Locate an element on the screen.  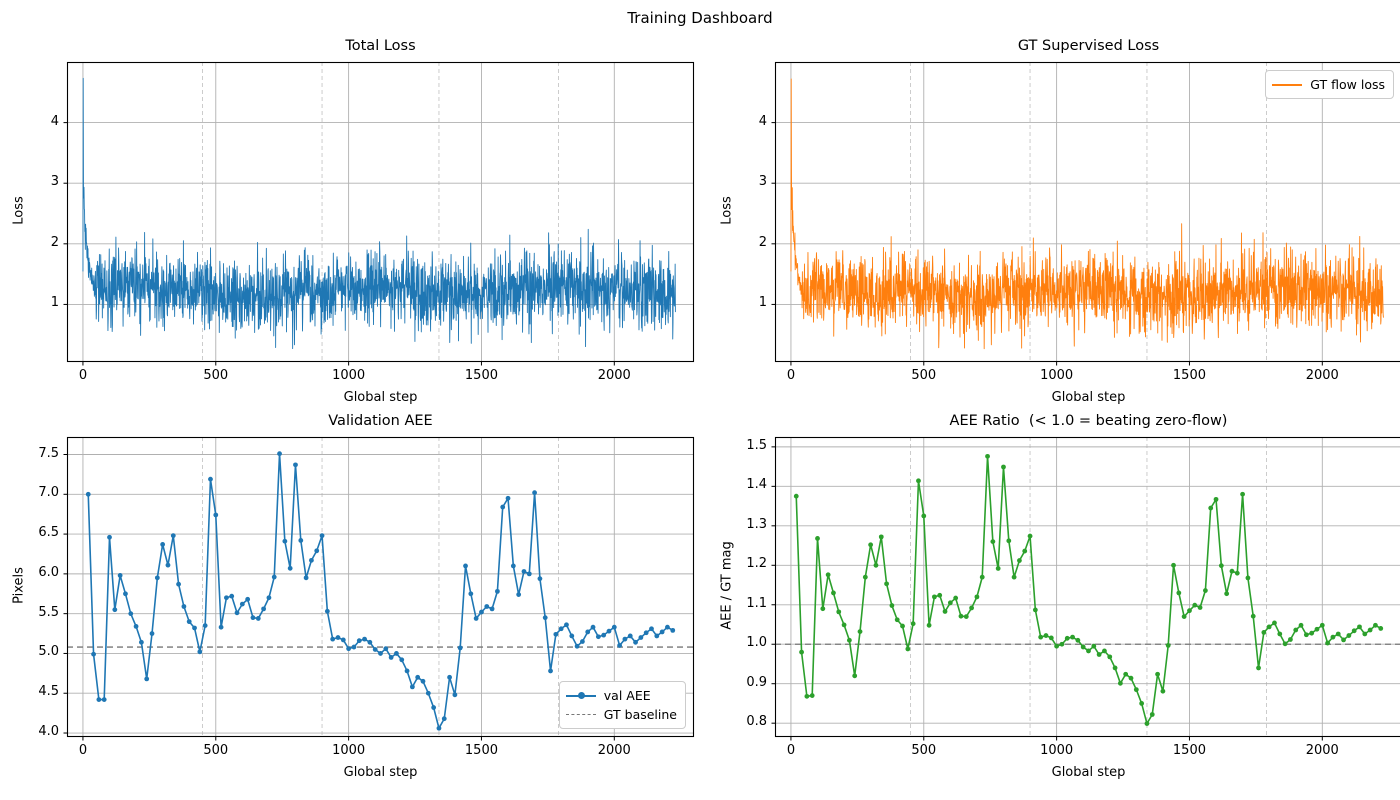
ytick-label-aee-ratio-6: 1.4 is located at coordinates (756, 485).